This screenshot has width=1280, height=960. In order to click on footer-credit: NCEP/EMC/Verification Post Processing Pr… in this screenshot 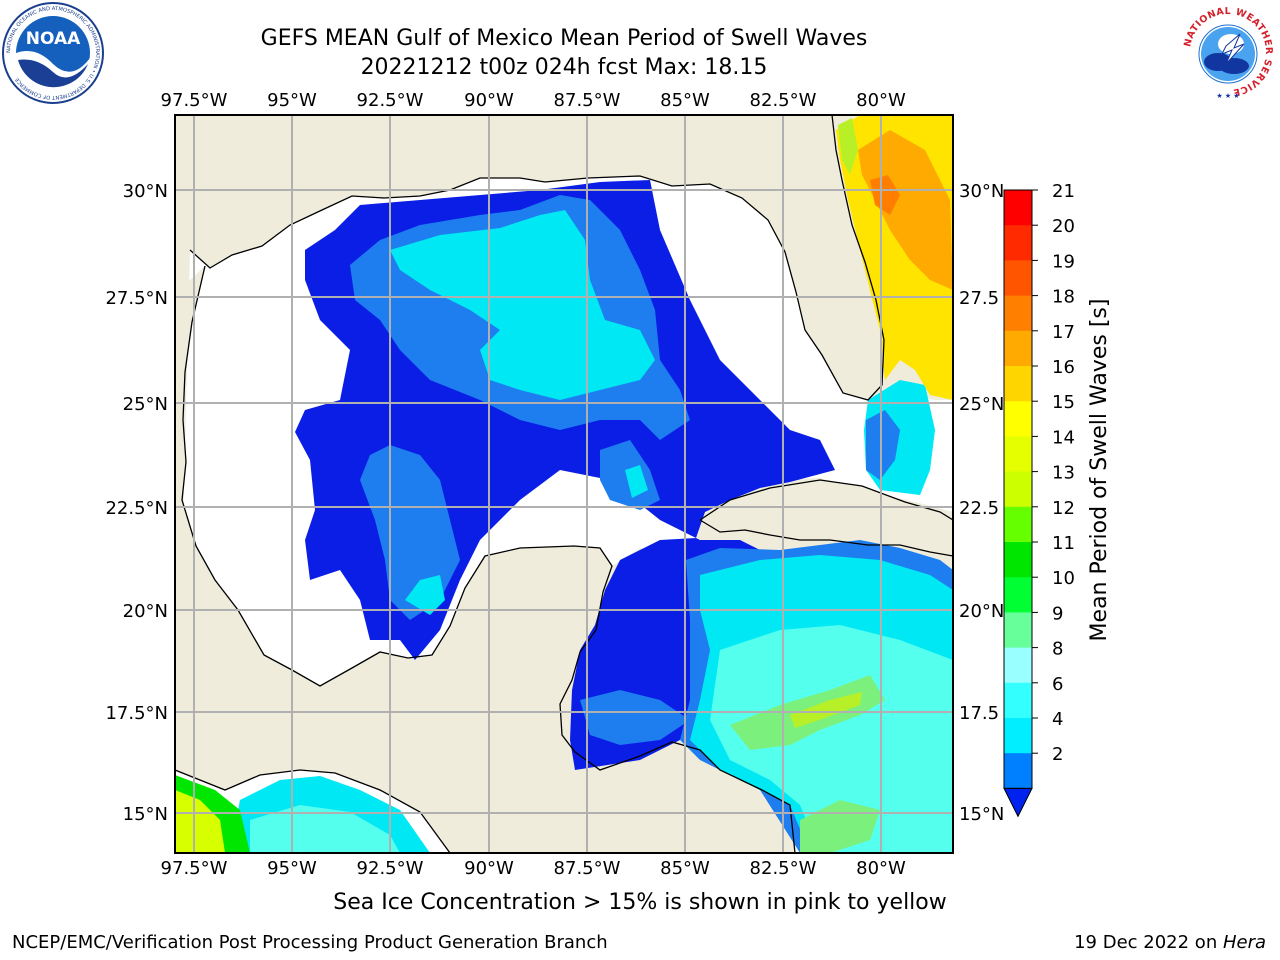, I will do `click(310, 942)`.